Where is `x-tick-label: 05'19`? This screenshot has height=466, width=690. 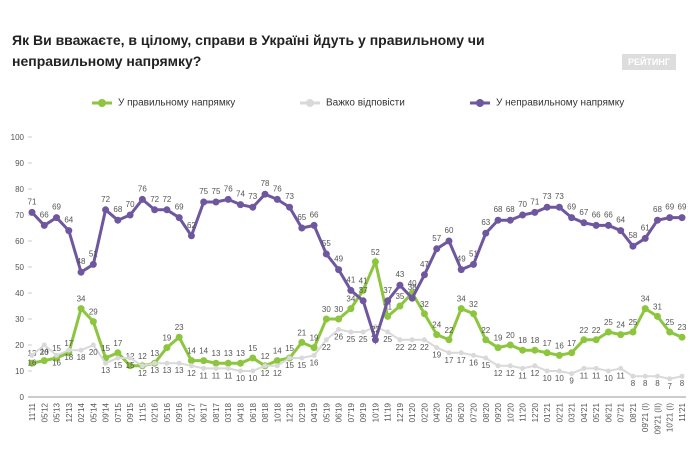 x-tick-label: 05'19 is located at coordinates (326, 412).